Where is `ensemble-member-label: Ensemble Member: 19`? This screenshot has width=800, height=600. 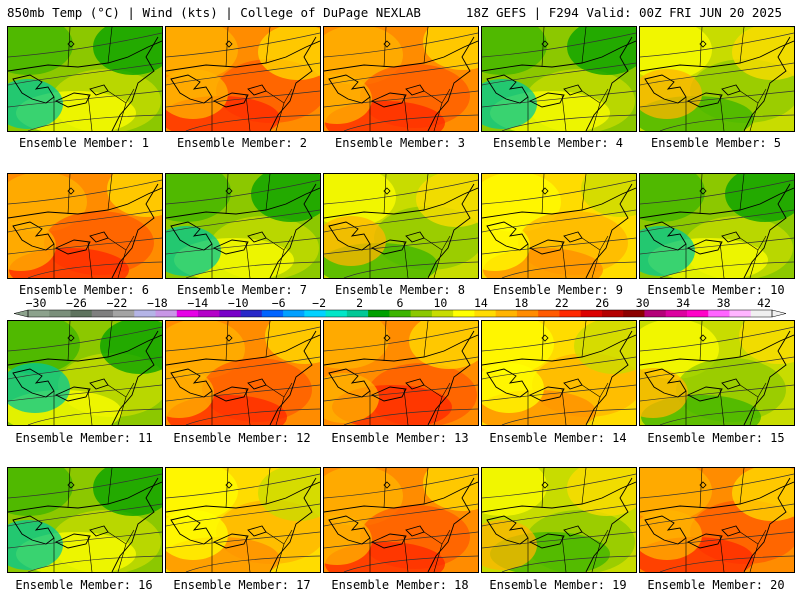 ensemble-member-label: Ensemble Member: 19 is located at coordinates (558, 585).